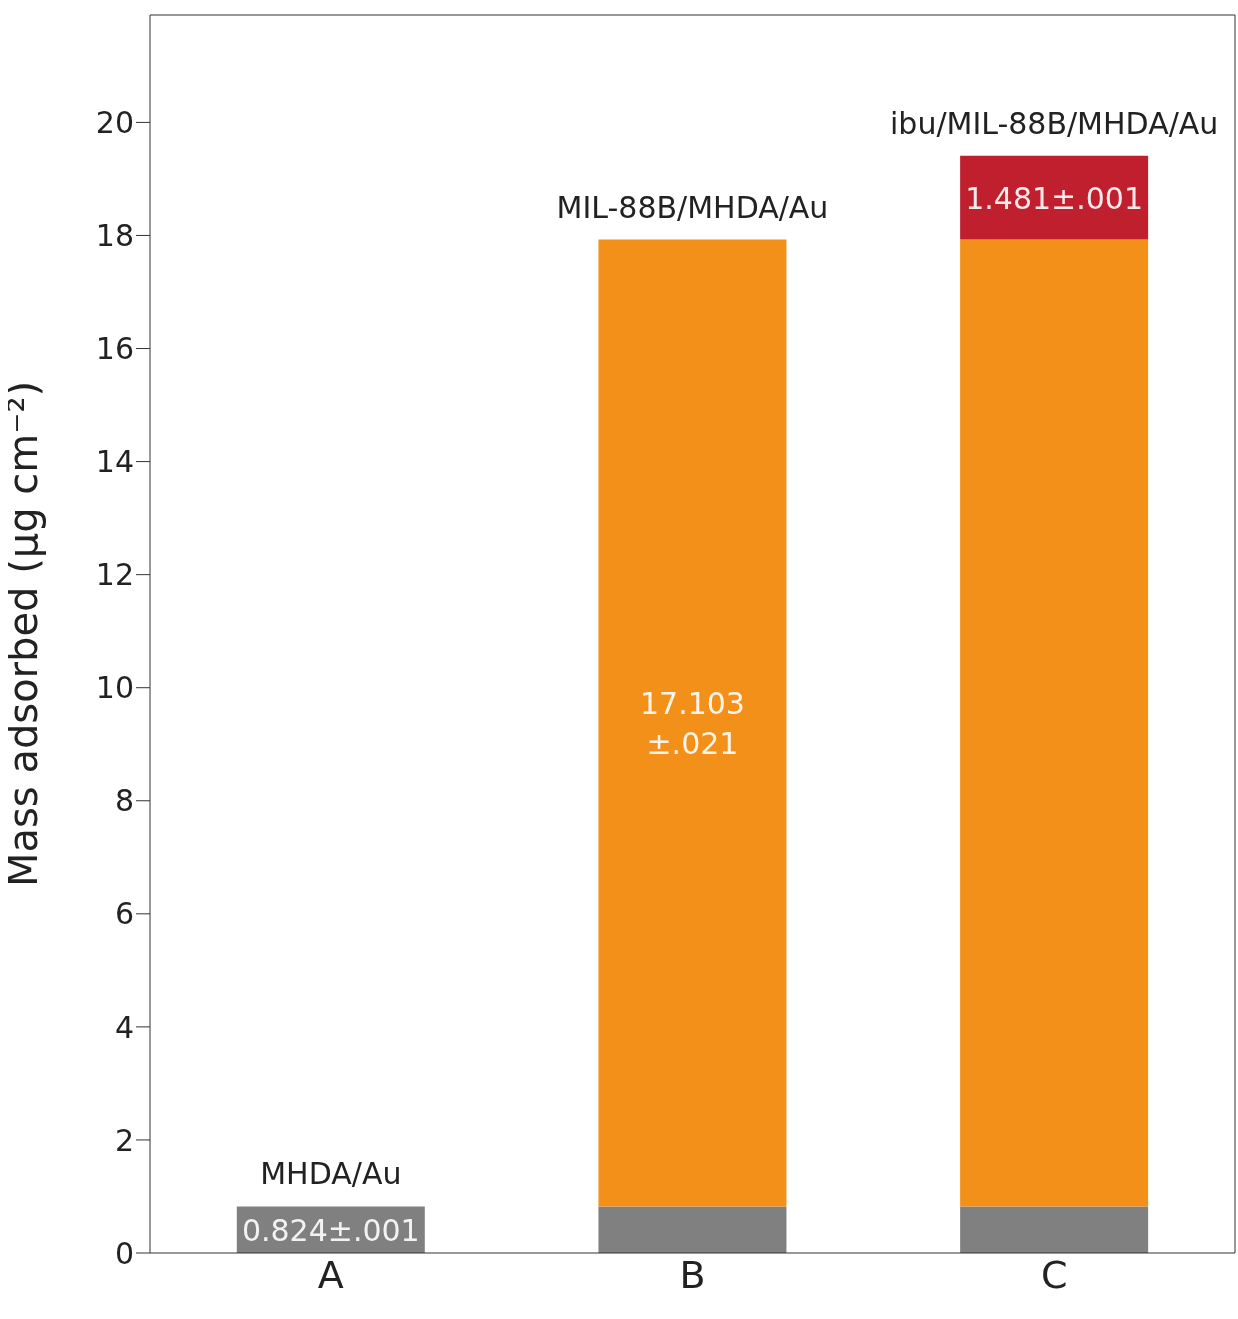 The image size is (1238, 1319). I want to click on y-tick-label: 10, so click(114, 688).